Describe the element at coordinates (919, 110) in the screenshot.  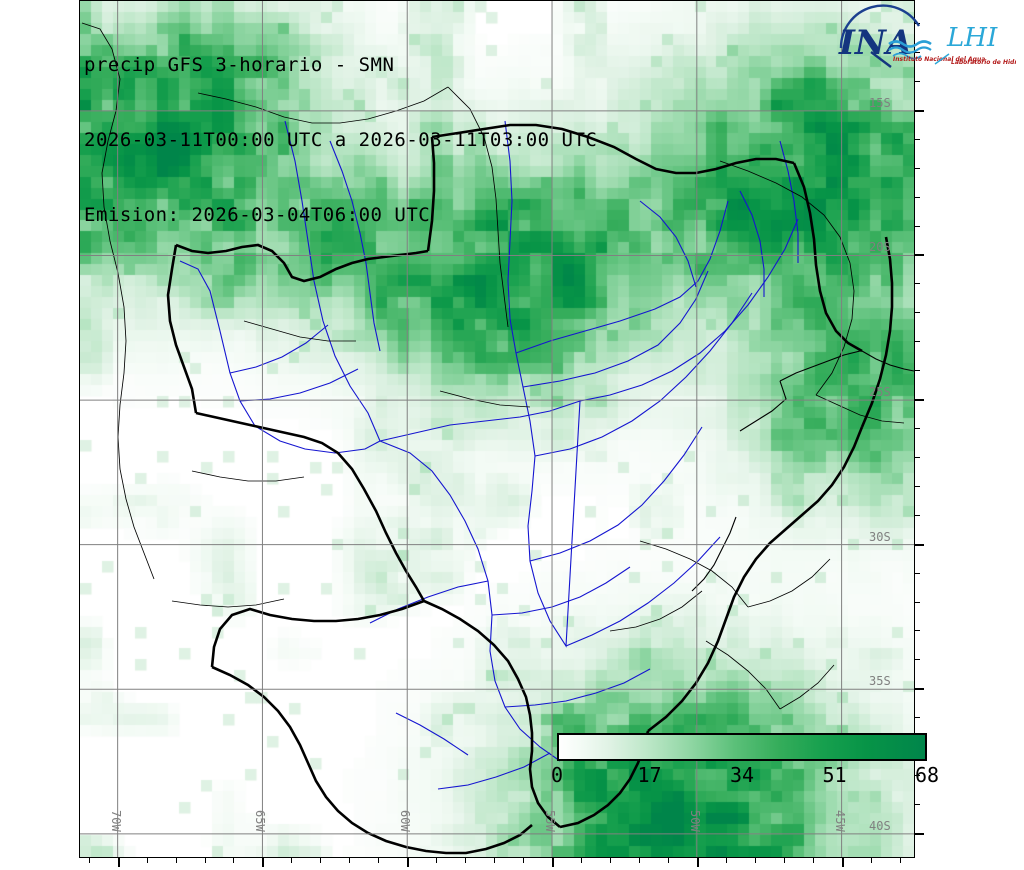
I see `tick-y-15S` at that location.